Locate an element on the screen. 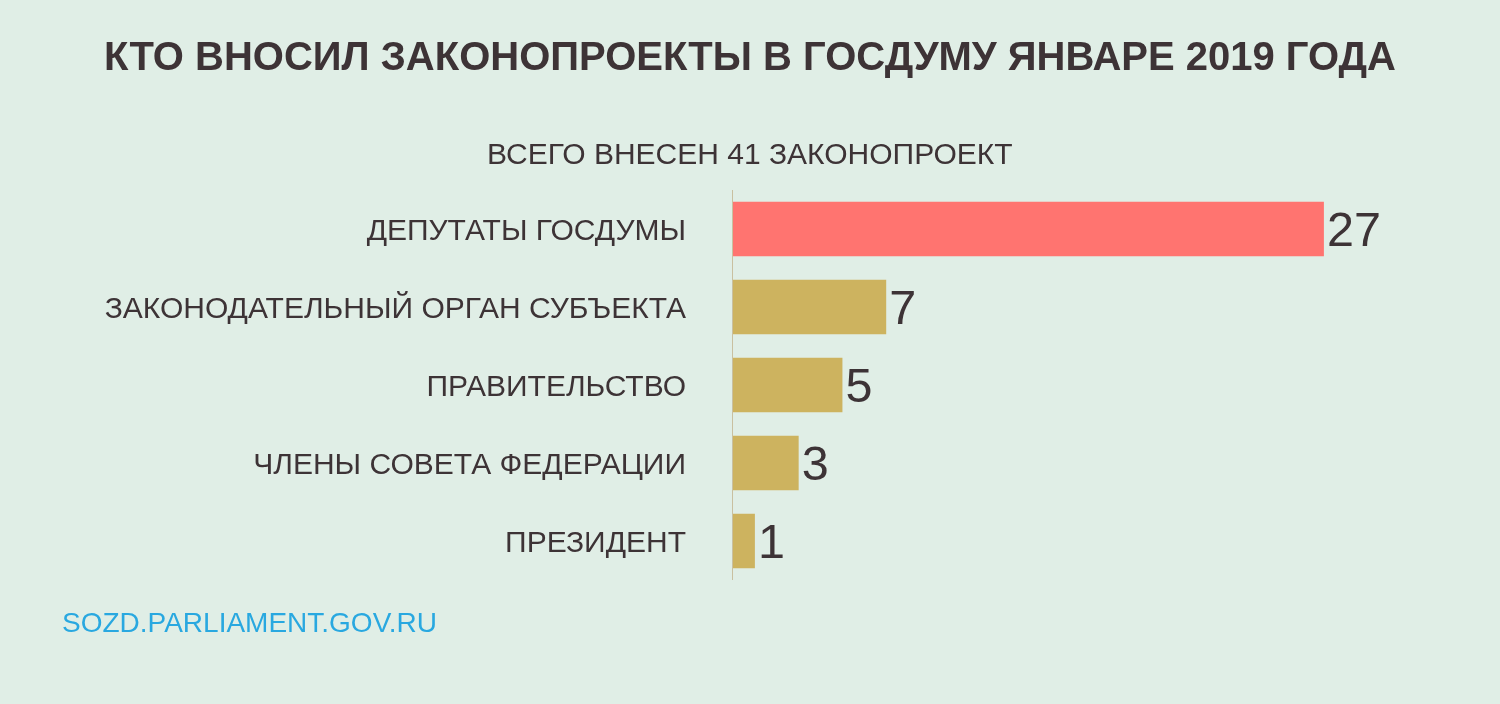 This screenshot has height=704, width=1500. data-label: 7 is located at coordinates (903, 306).